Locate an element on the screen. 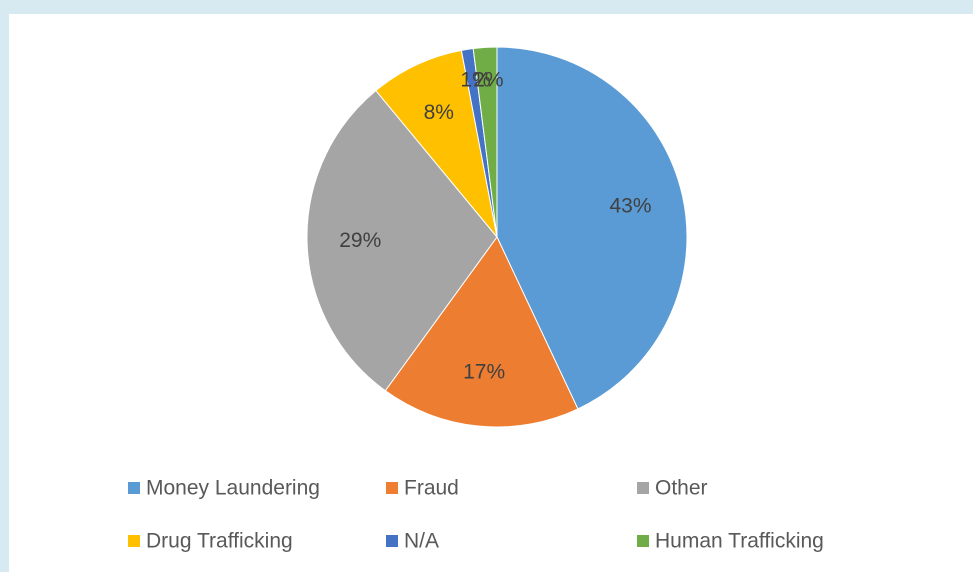 The height and width of the screenshot is (572, 973). legend-label: Fraud is located at coordinates (431, 488).